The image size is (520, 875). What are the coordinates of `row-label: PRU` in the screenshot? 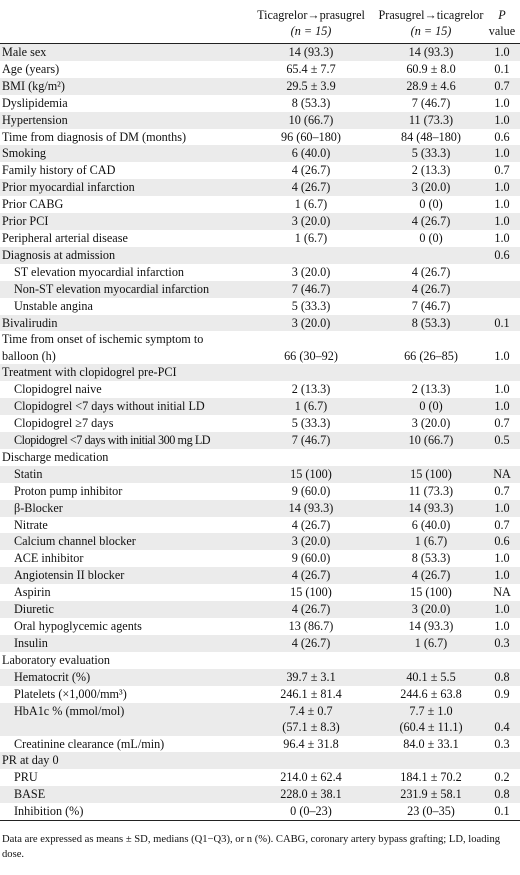 It's located at (26, 777).